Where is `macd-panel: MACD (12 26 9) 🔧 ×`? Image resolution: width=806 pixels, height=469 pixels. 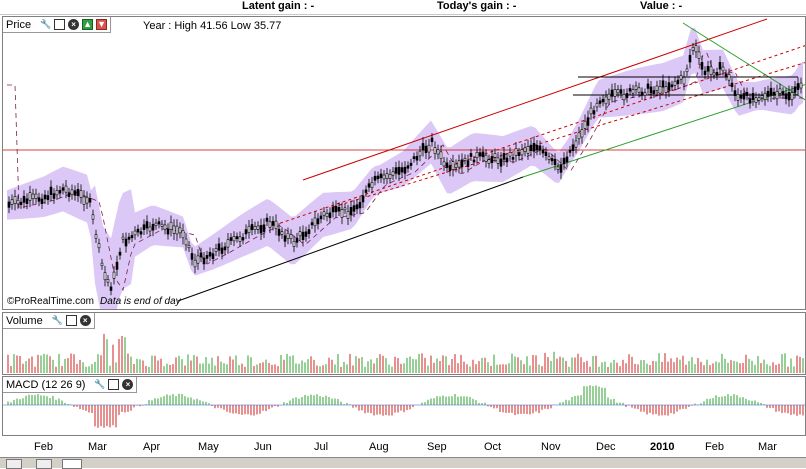
macd-panel: MACD (12 26 9) 🔧 × is located at coordinates (404, 406).